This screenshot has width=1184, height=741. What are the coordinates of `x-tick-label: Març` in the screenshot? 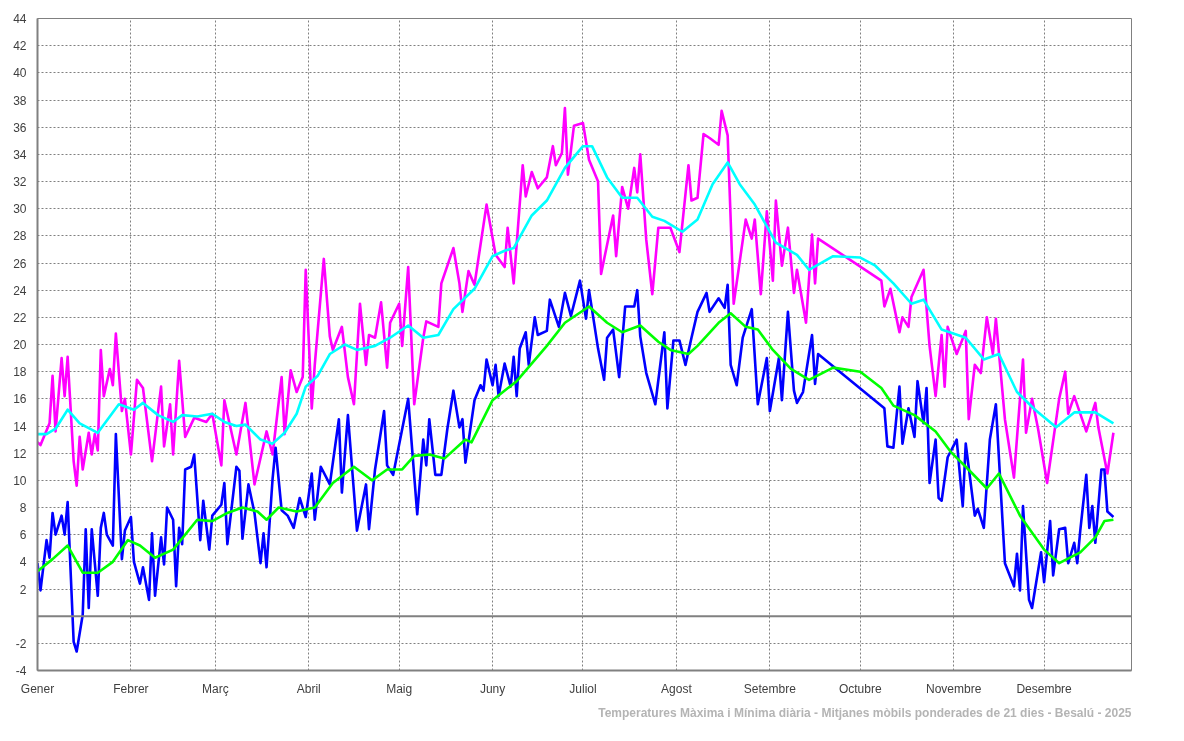 It's located at (215, 688).